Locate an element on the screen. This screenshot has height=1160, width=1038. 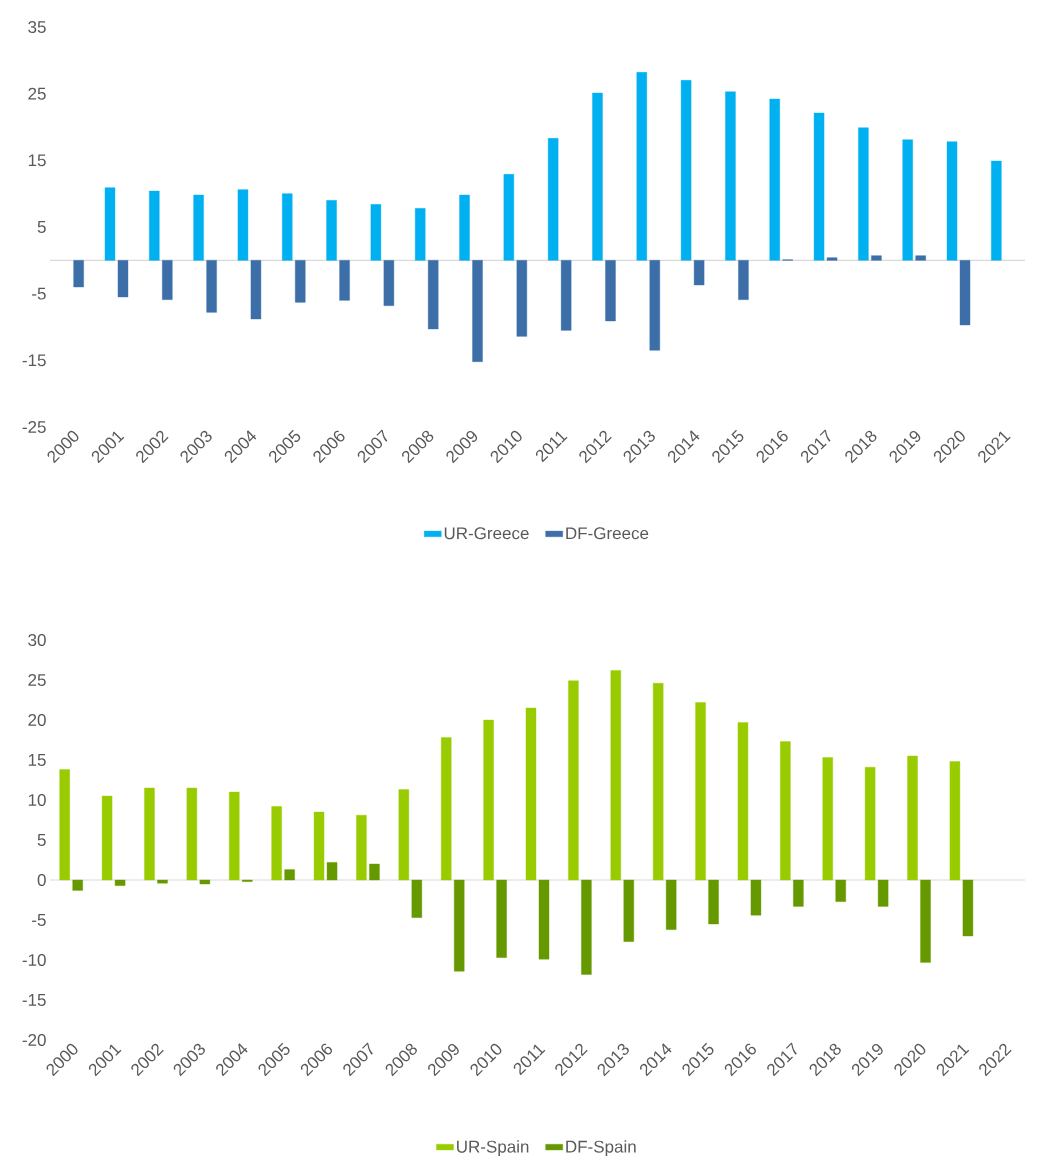
legend-label: DF-Spain is located at coordinates (601, 1148).